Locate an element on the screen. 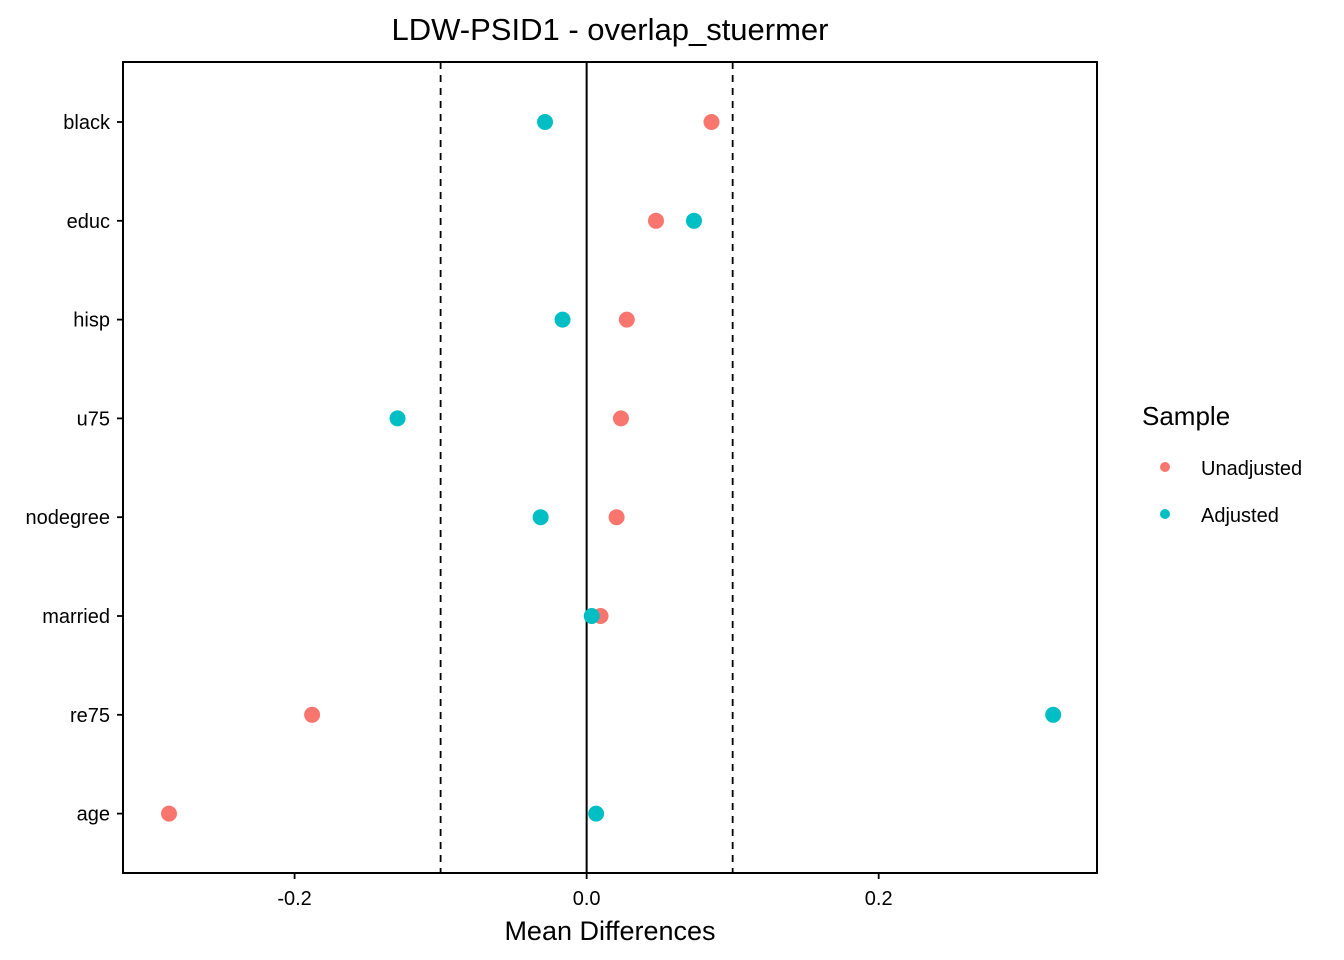 The width and height of the screenshot is (1344, 960). x-tick-label: 0.0 is located at coordinates (587, 899).